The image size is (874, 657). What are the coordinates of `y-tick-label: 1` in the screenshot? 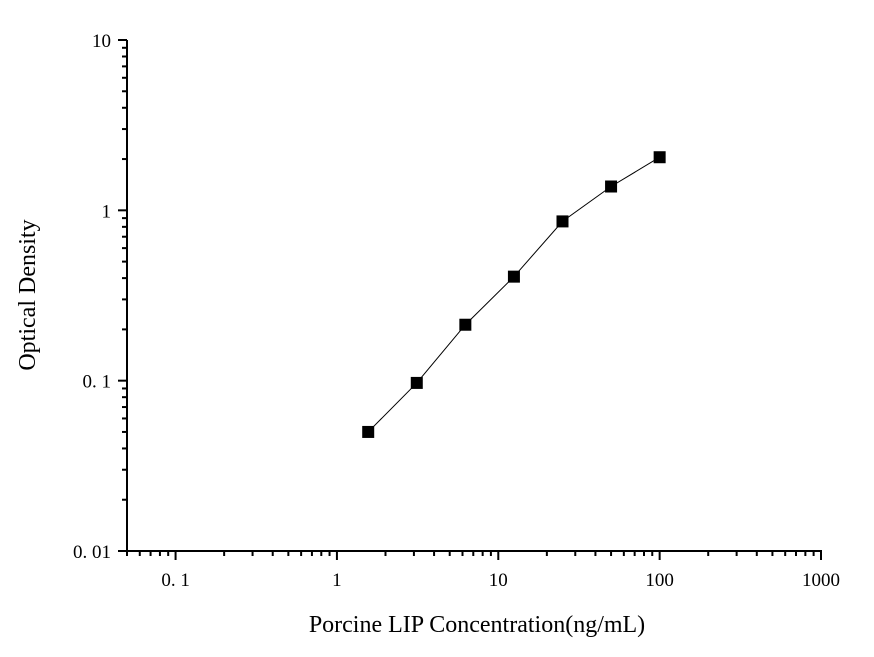 It's located at (107, 211).